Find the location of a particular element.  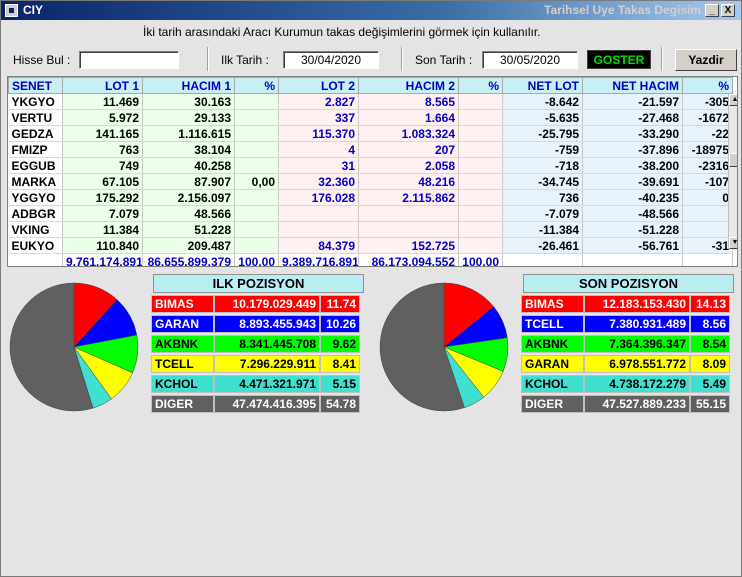

scroll-thumb is located at coordinates (733, 160).